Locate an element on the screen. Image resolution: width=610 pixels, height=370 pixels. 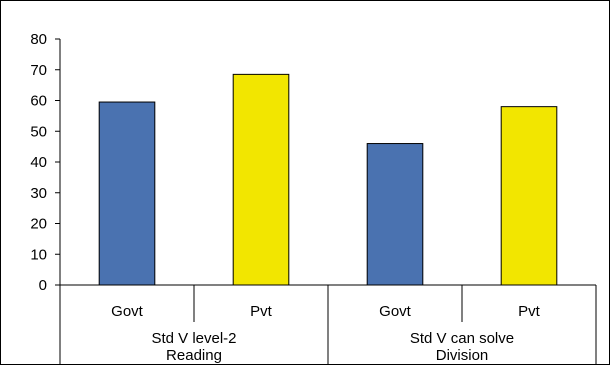
y-tick-label: 20 is located at coordinates (38, 224).